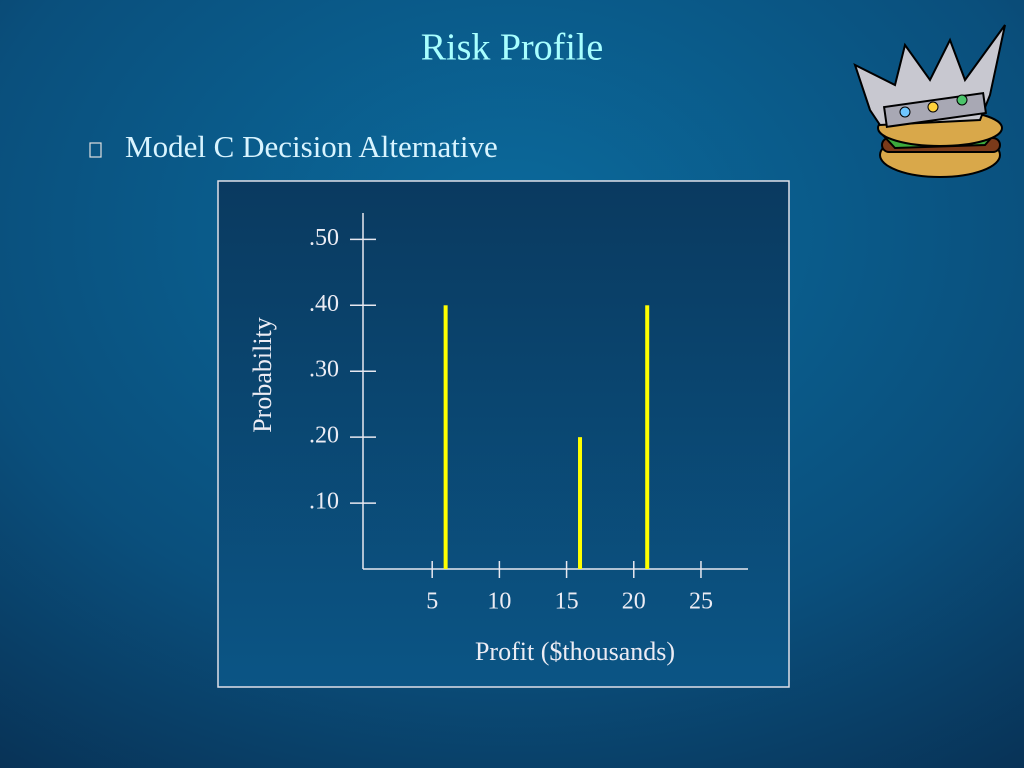  What do you see at coordinates (324, 502) in the screenshot?
I see `y-tick-label: .10` at bounding box center [324, 502].